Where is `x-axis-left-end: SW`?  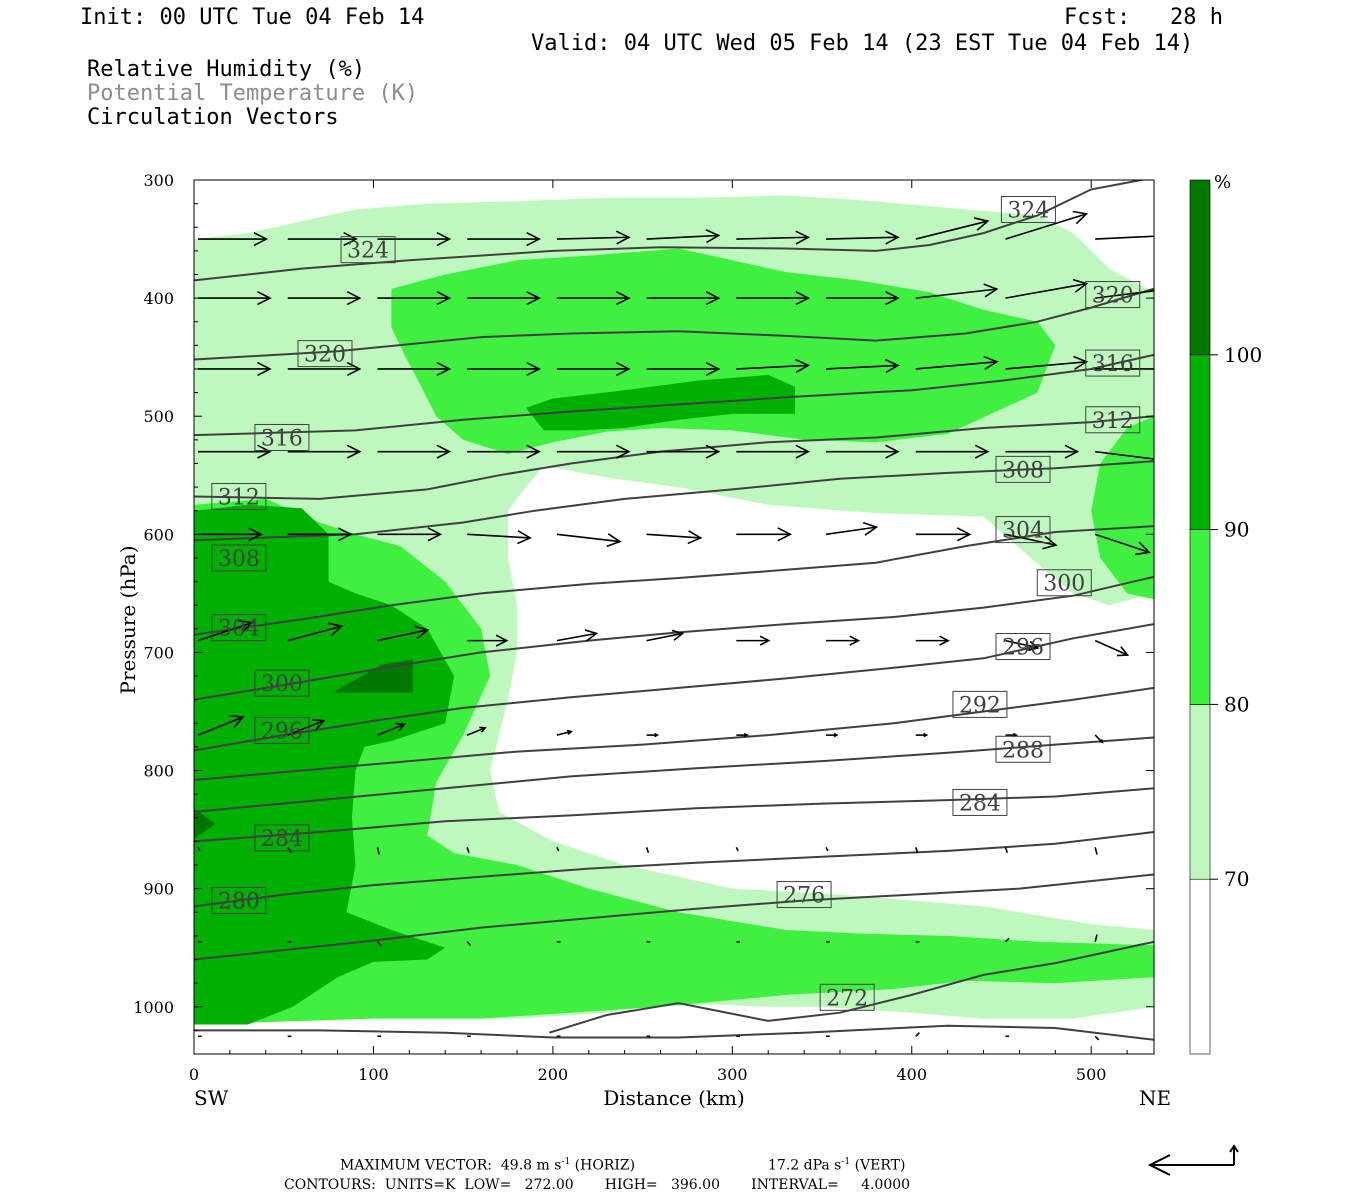 x-axis-left-end: SW is located at coordinates (211, 1098).